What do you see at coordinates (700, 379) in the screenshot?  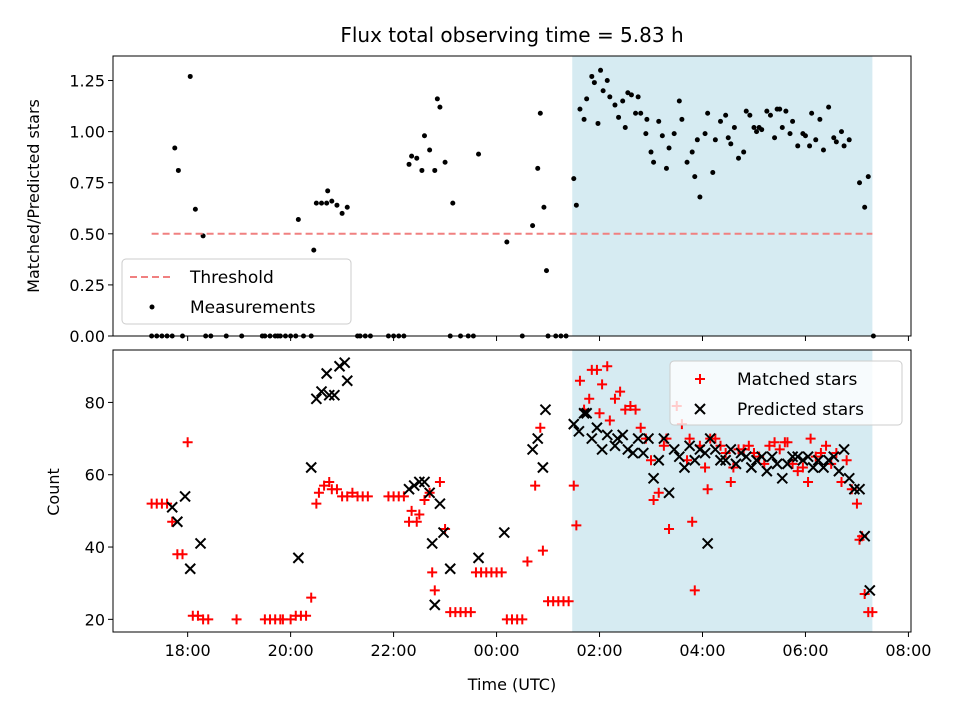 I see `legend-matched-swatch` at bounding box center [700, 379].